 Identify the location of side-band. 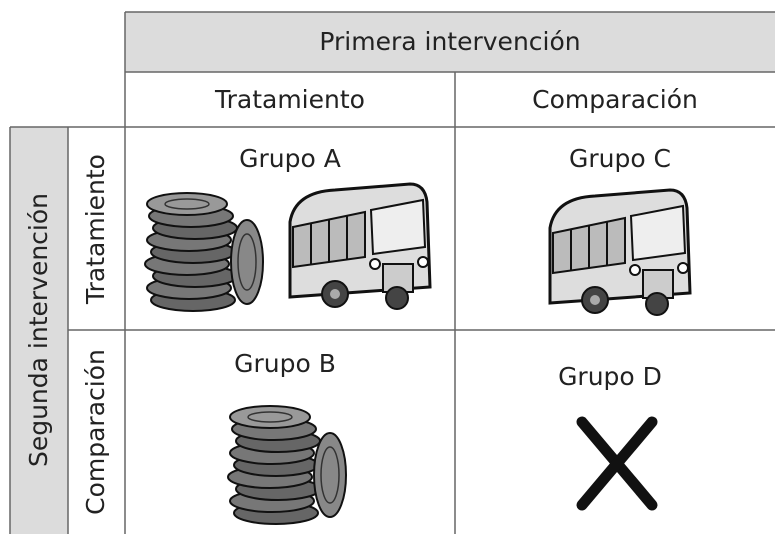
(39, 330).